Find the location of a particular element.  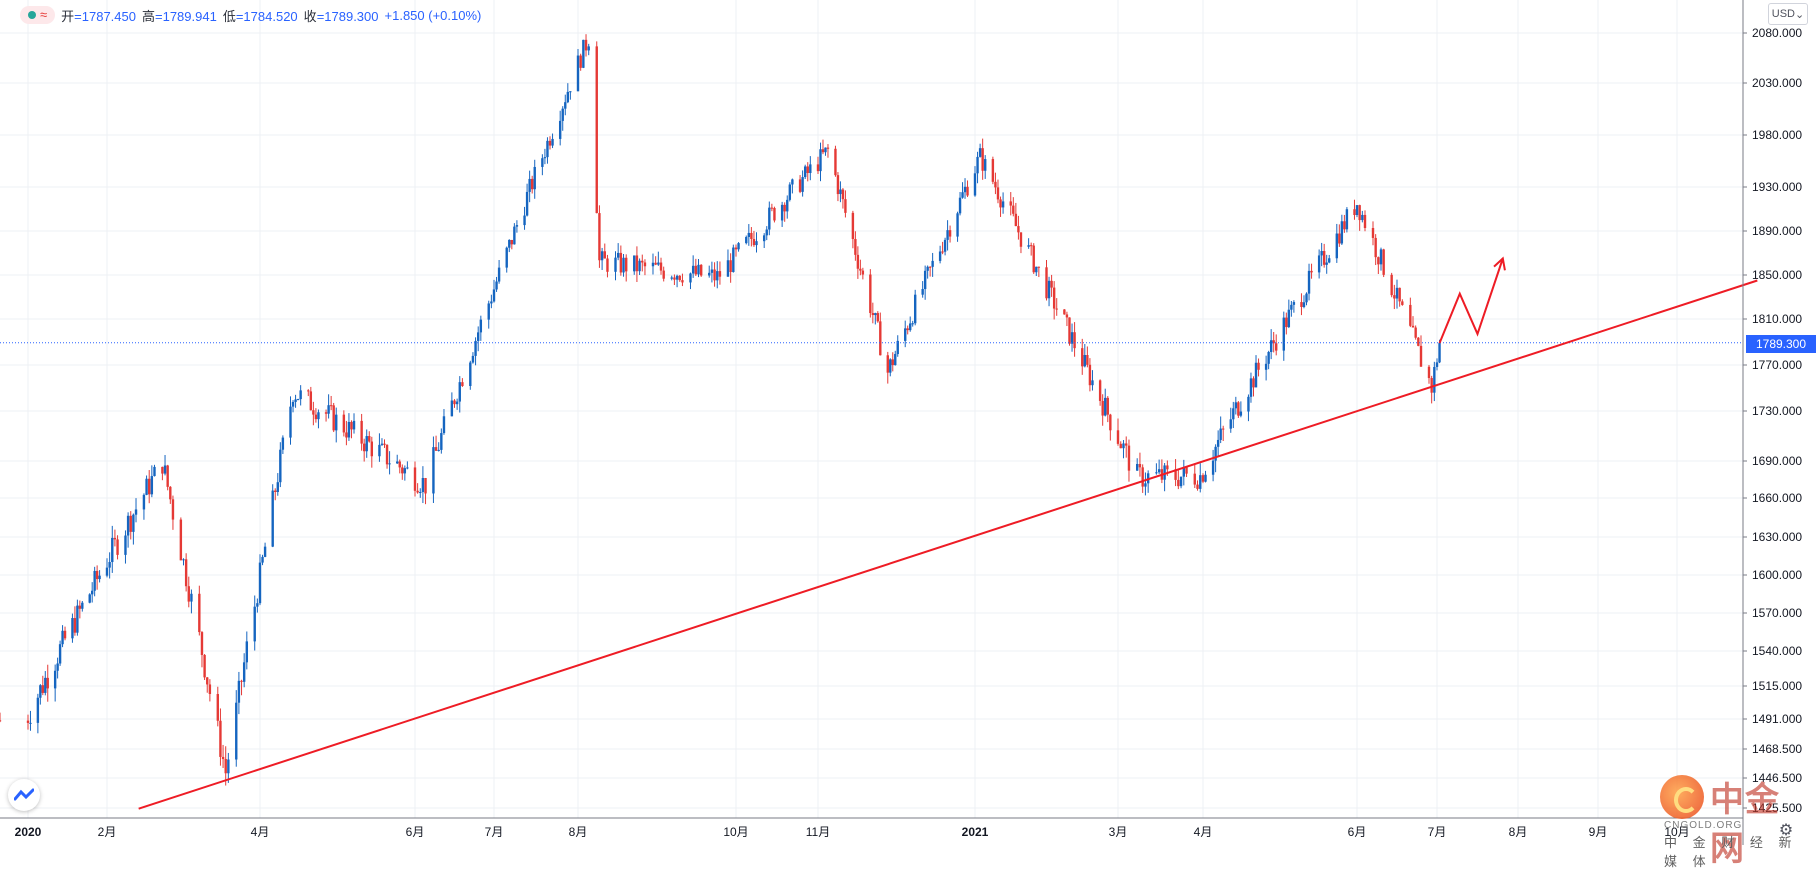

y-tick-label: 1446.500 is located at coordinates (1777, 778).